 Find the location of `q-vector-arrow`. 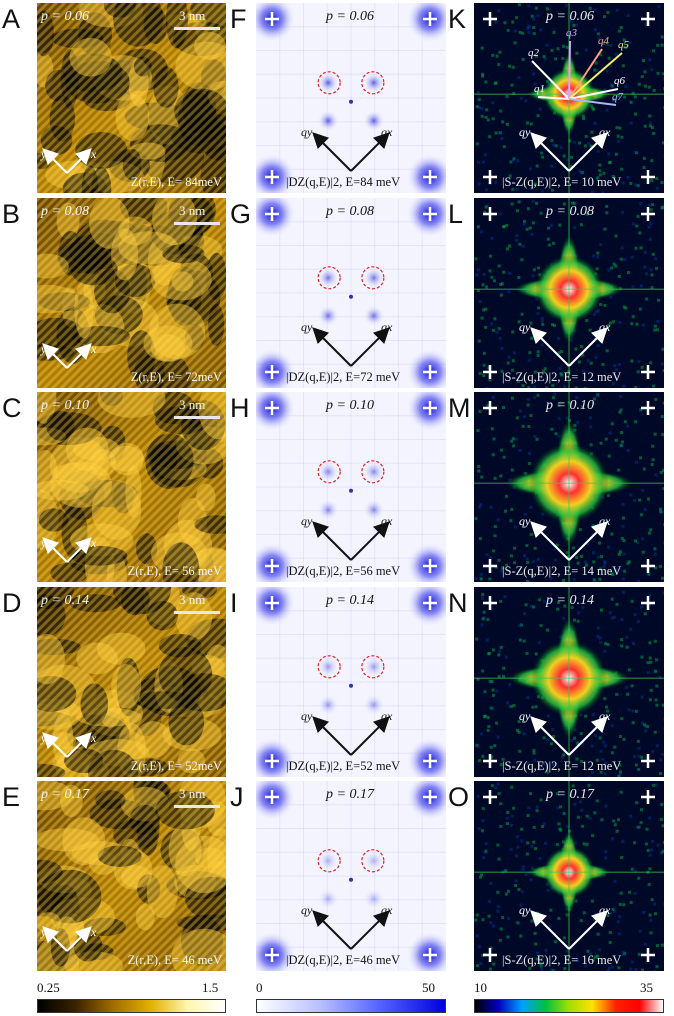

q-vector-arrow is located at coordinates (550, 80).